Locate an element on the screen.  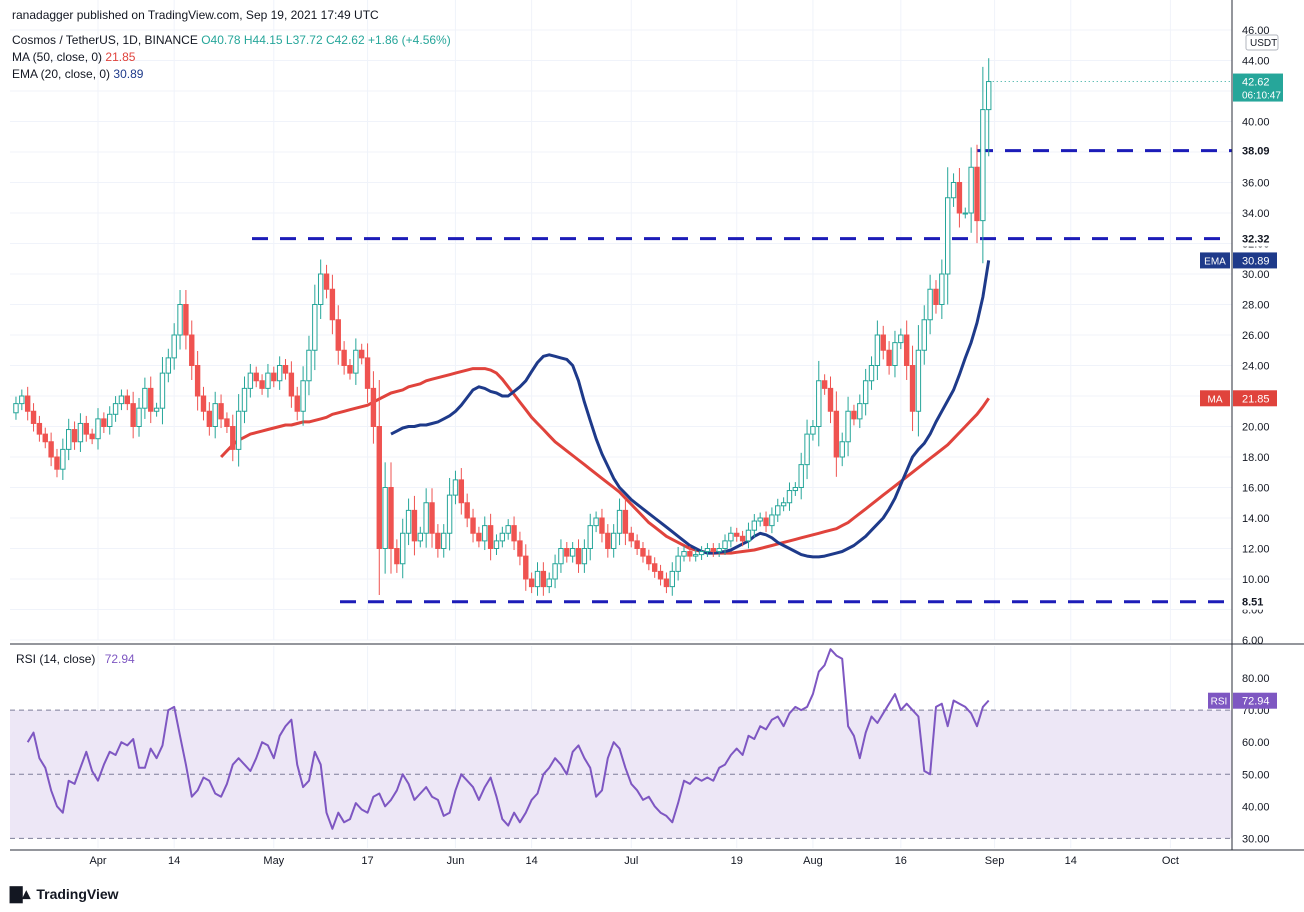
rsi-value: 72.94 is located at coordinates (119, 659).